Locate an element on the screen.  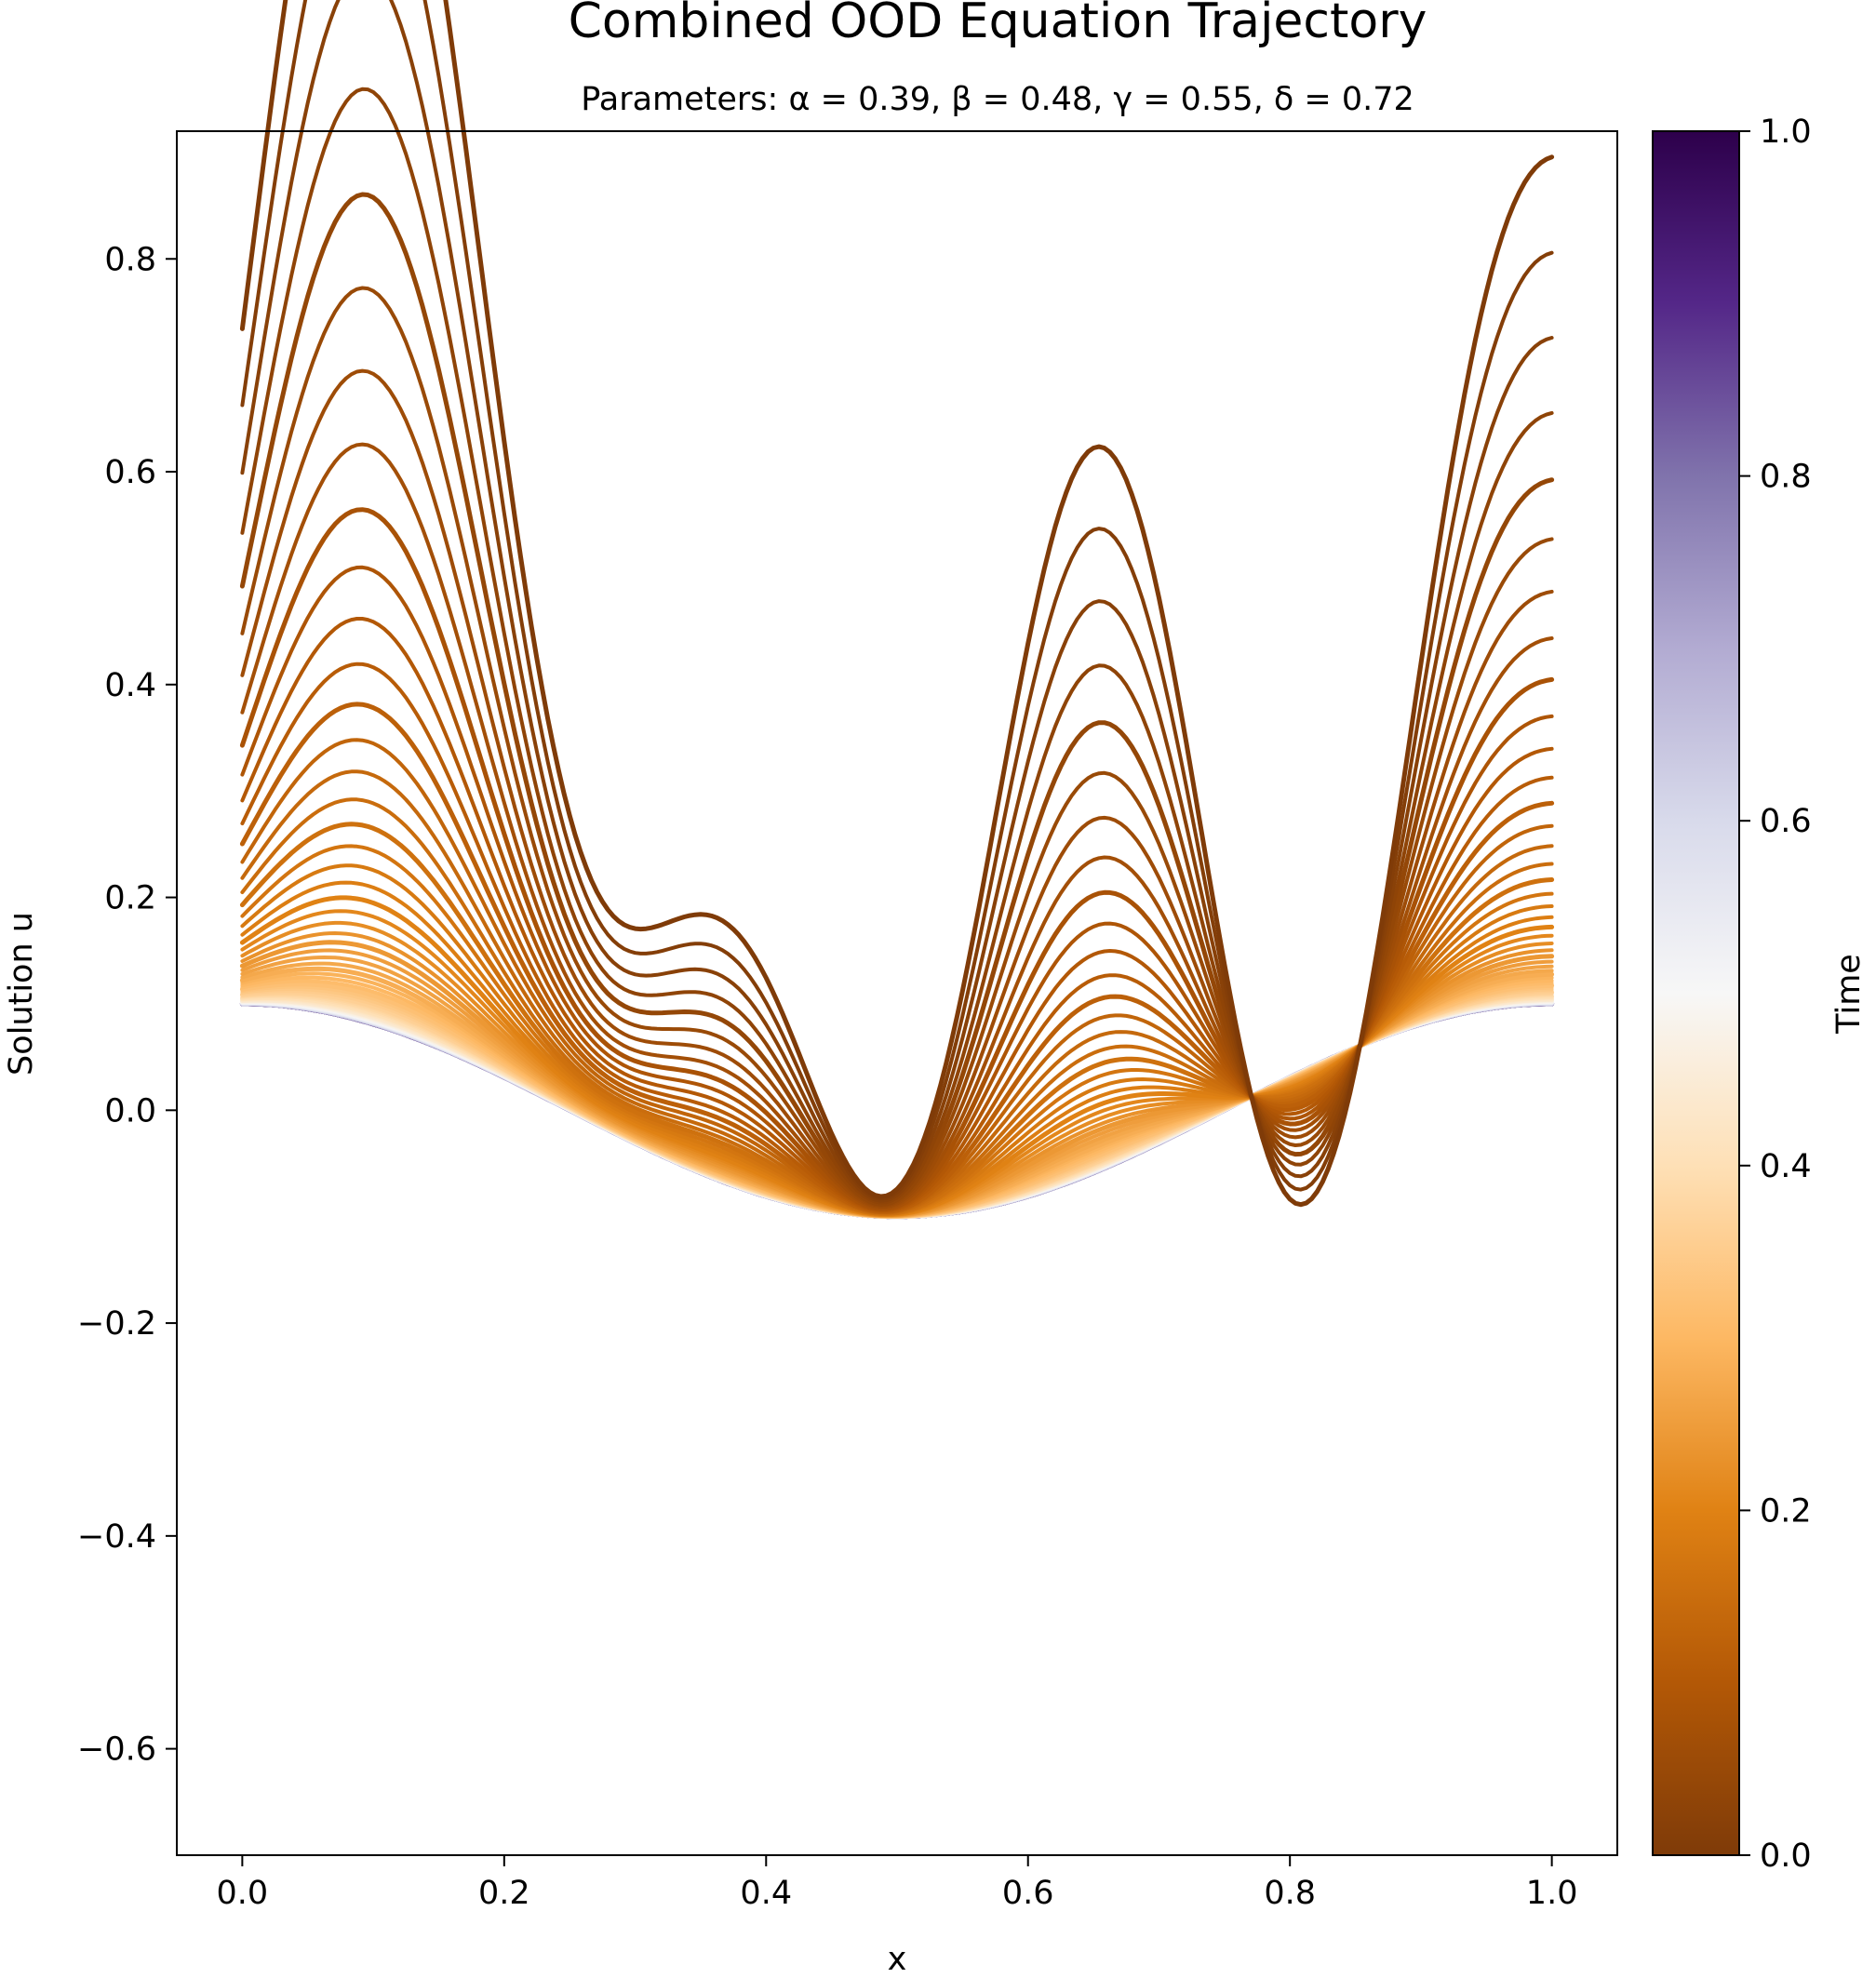
y-tick-label: 0.0 is located at coordinates (130, 1110).